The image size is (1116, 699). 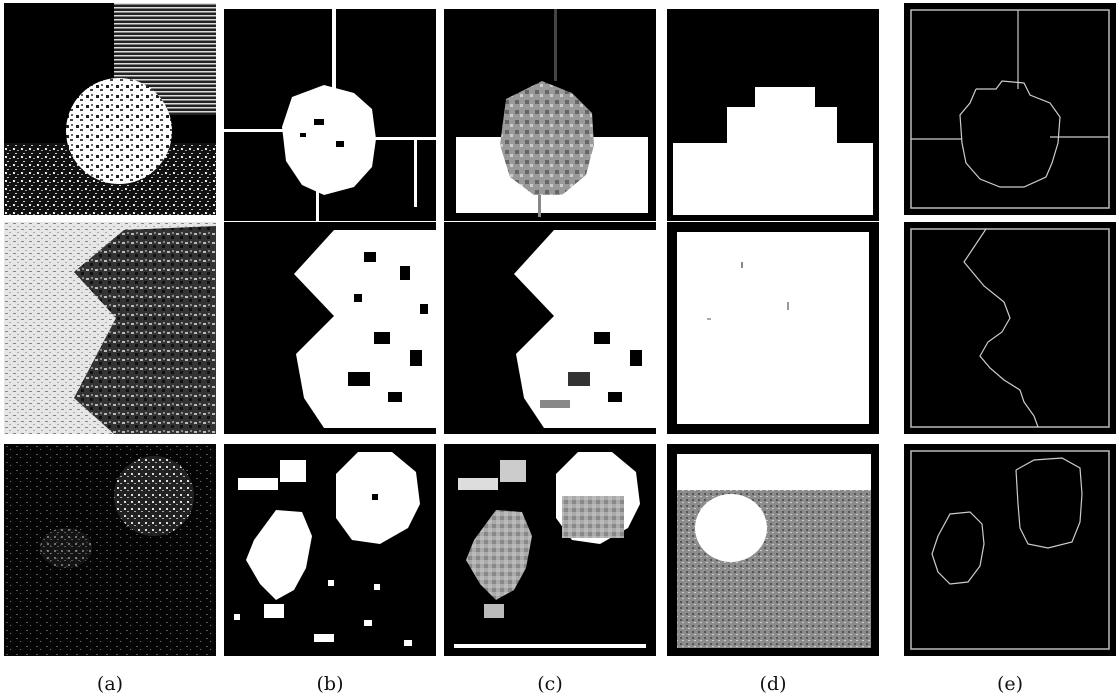 What do you see at coordinates (773, 684) in the screenshot?
I see `caption-d: (d)` at bounding box center [773, 684].